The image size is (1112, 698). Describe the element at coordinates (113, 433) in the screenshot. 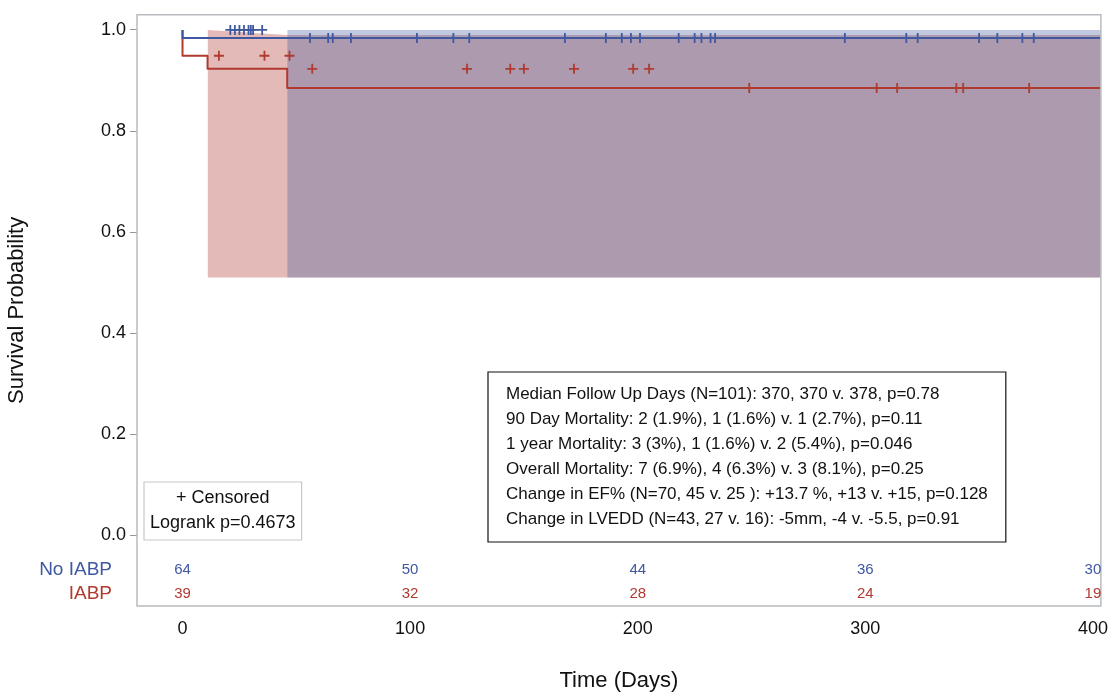

I see `y-tick-label: 0.2` at that location.